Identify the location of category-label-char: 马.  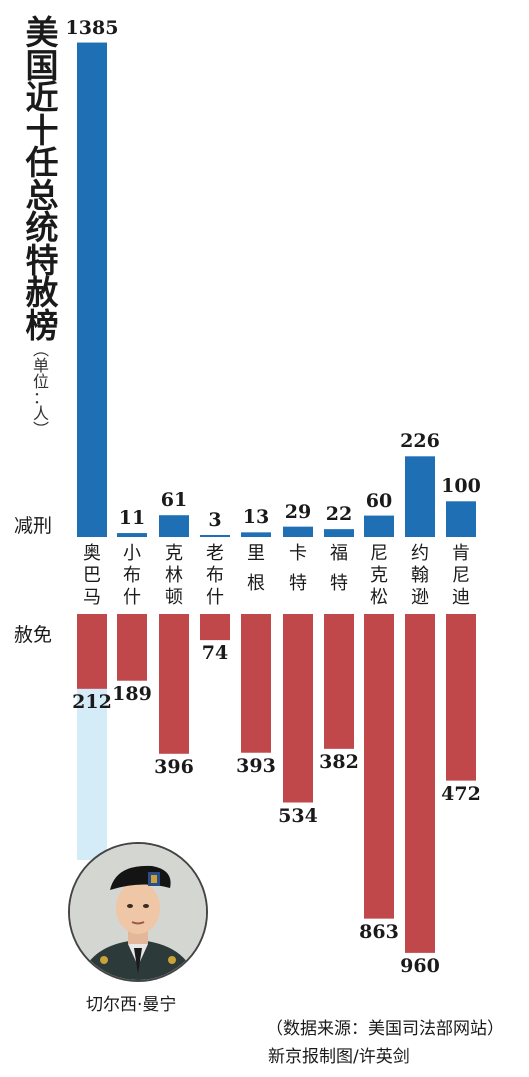
(92, 597).